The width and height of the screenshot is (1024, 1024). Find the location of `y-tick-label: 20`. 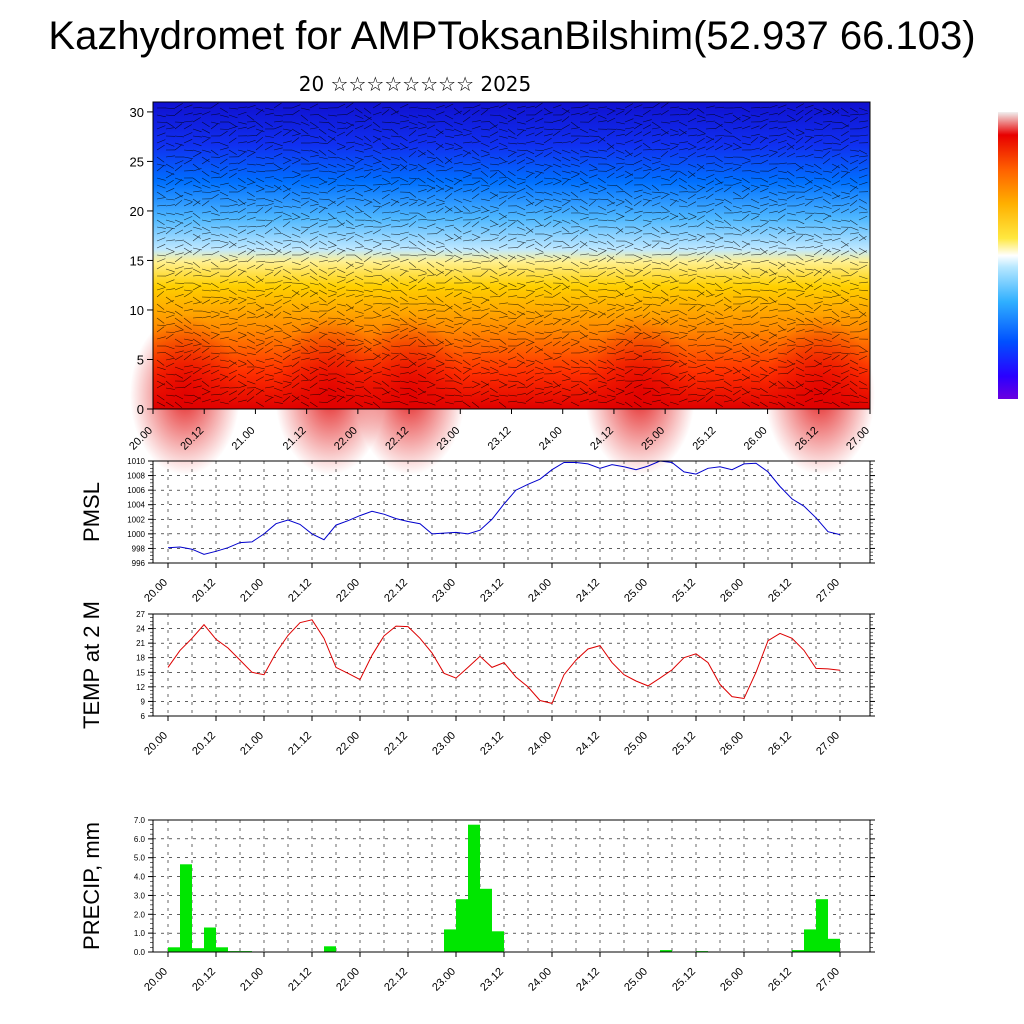

y-tick-label: 20 is located at coordinates (137, 211).